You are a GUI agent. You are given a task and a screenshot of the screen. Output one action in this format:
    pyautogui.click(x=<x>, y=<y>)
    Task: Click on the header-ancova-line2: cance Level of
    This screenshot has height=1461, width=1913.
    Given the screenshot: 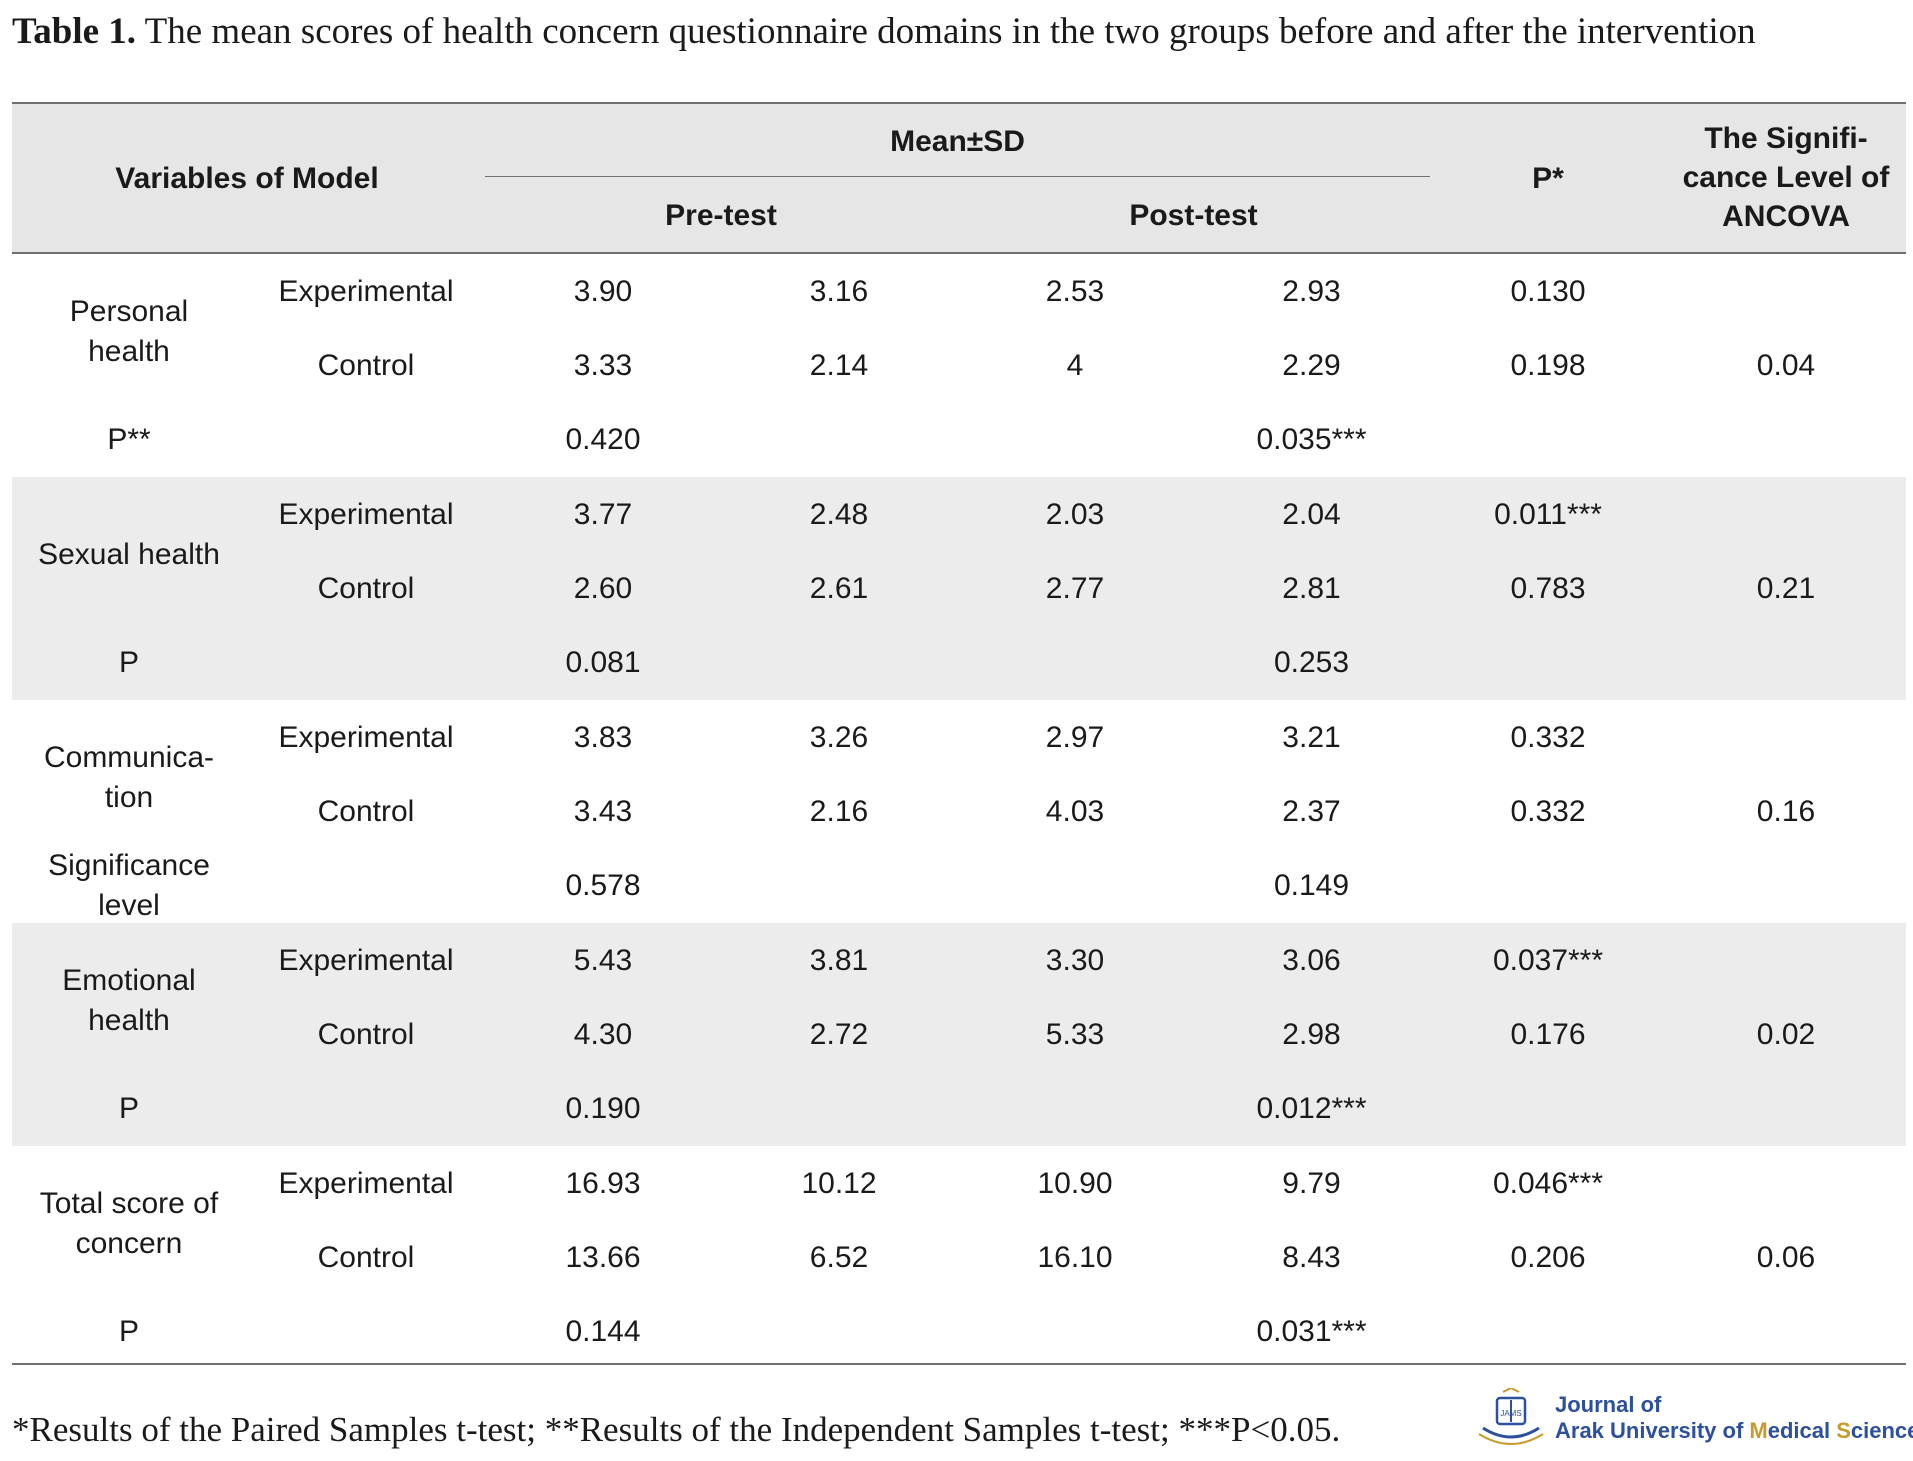 What is the action you would take?
    pyautogui.click(x=1786, y=177)
    